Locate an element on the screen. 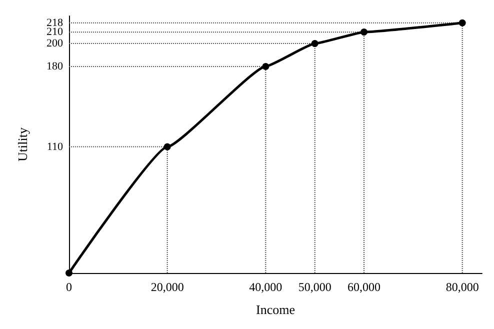 This screenshot has width=494, height=329. x-tick-label: 60,000 is located at coordinates (364, 287).